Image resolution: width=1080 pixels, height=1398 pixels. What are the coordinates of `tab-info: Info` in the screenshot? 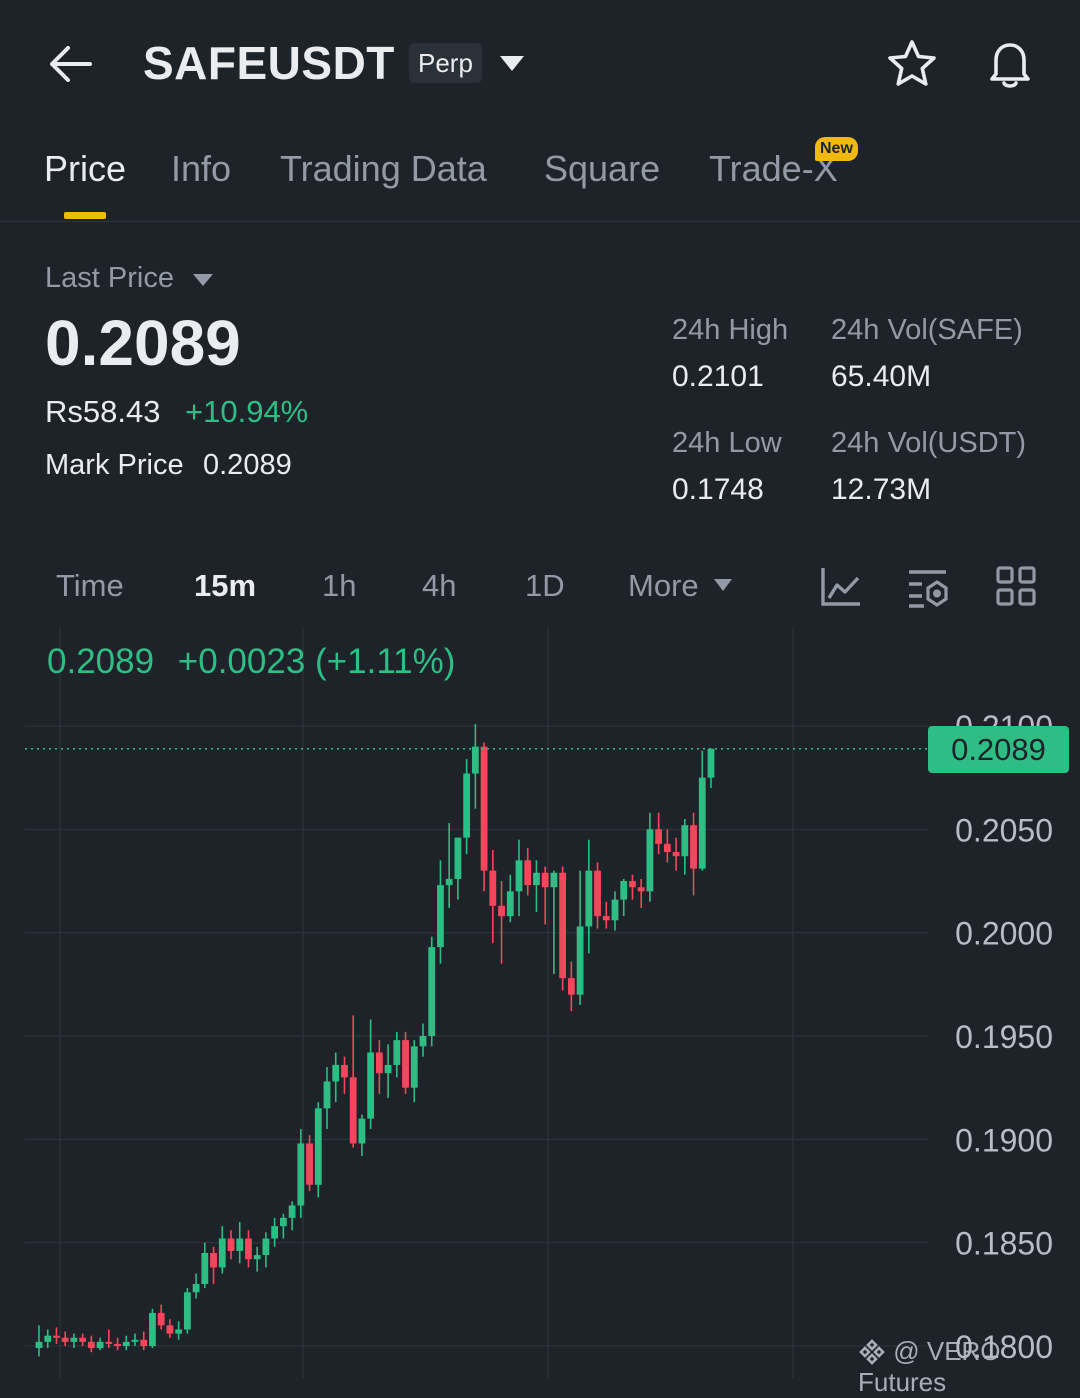 It's located at (201, 168).